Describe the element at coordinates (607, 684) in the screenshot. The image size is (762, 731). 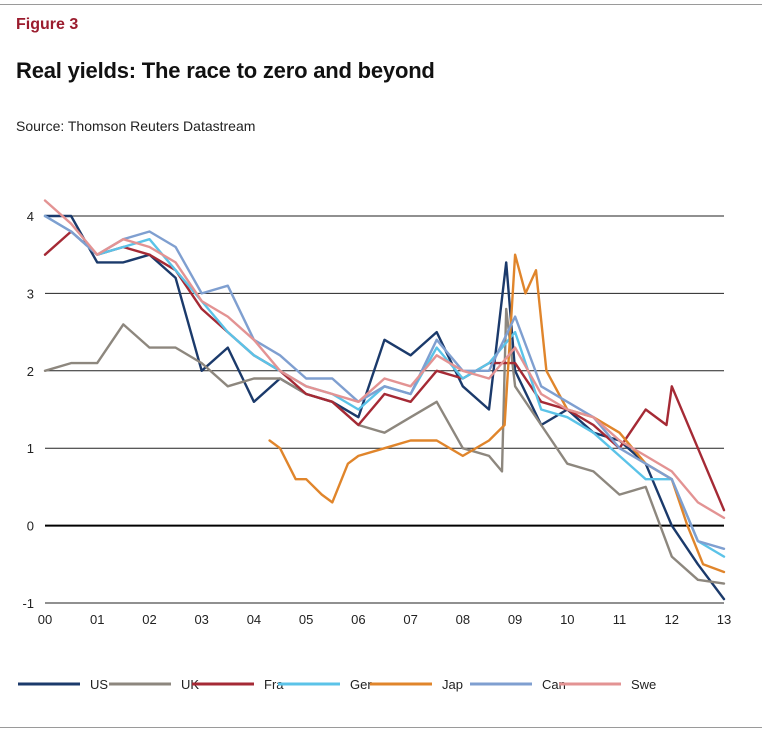
I see `legend-item-swe: Swe` at that location.